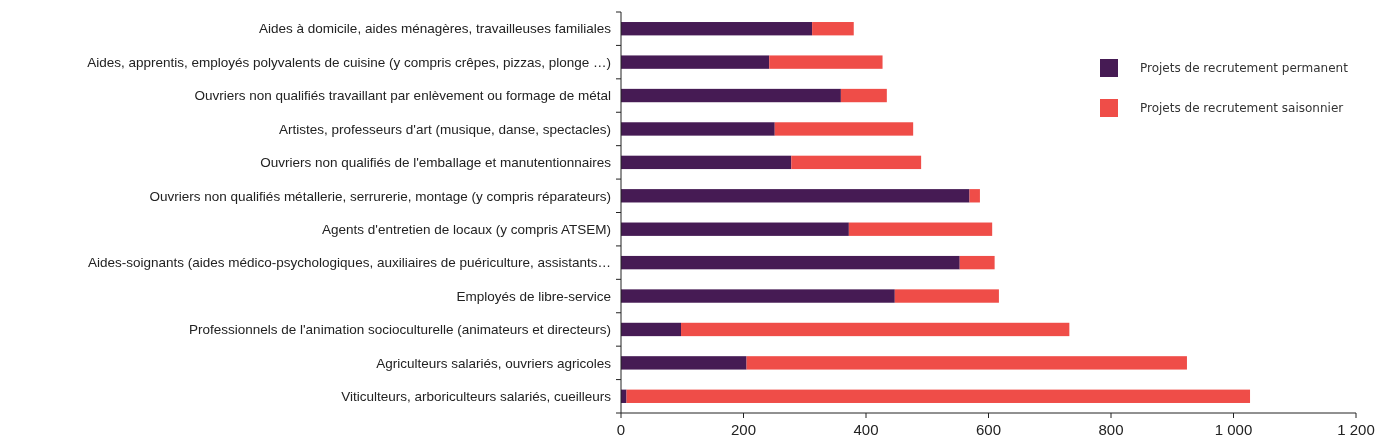 This screenshot has height=446, width=1381. I want to click on y-tick-label: Artistes, professeurs d'art (musique, danse, spectacles), so click(445, 129).